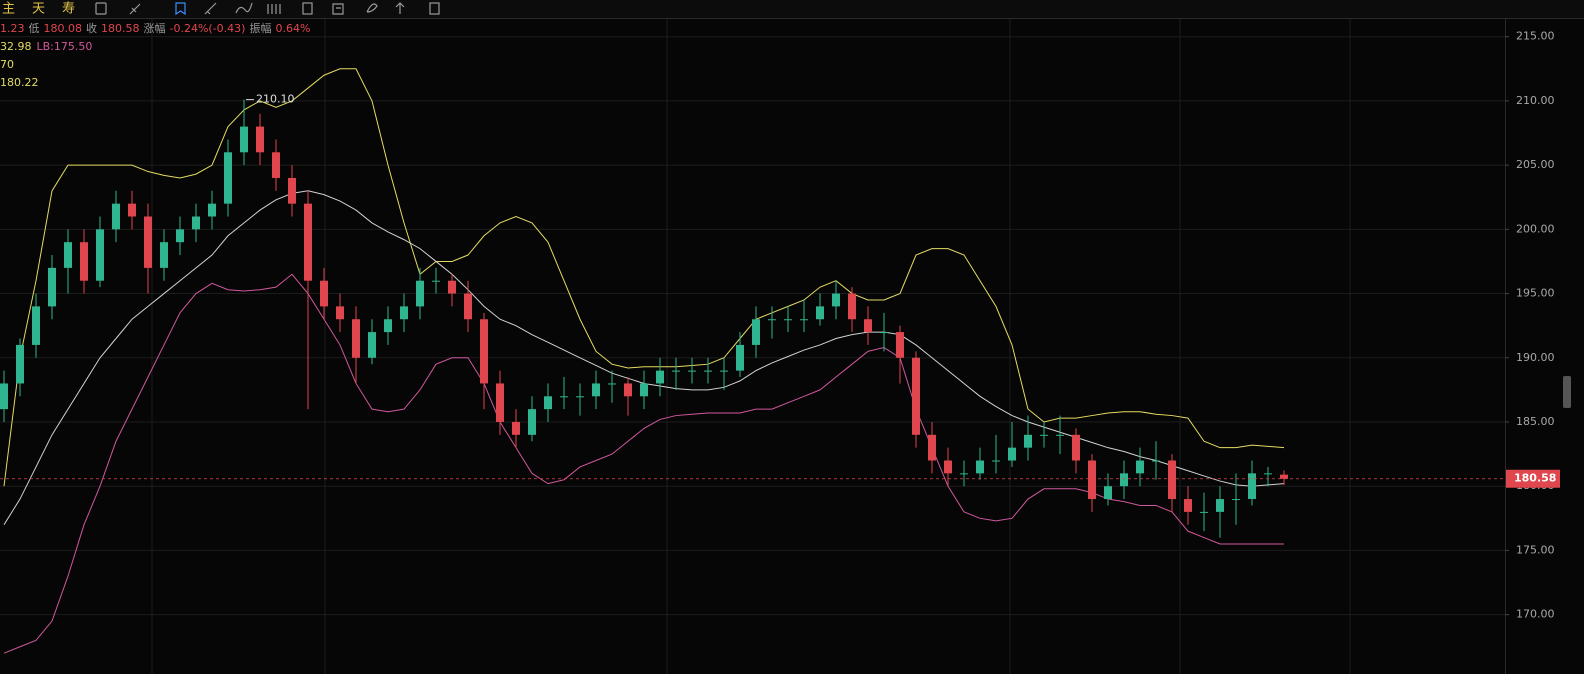 The image size is (1584, 674). Describe the element at coordinates (68, 9) in the screenshot. I see `toolbar-label: 寿` at that location.